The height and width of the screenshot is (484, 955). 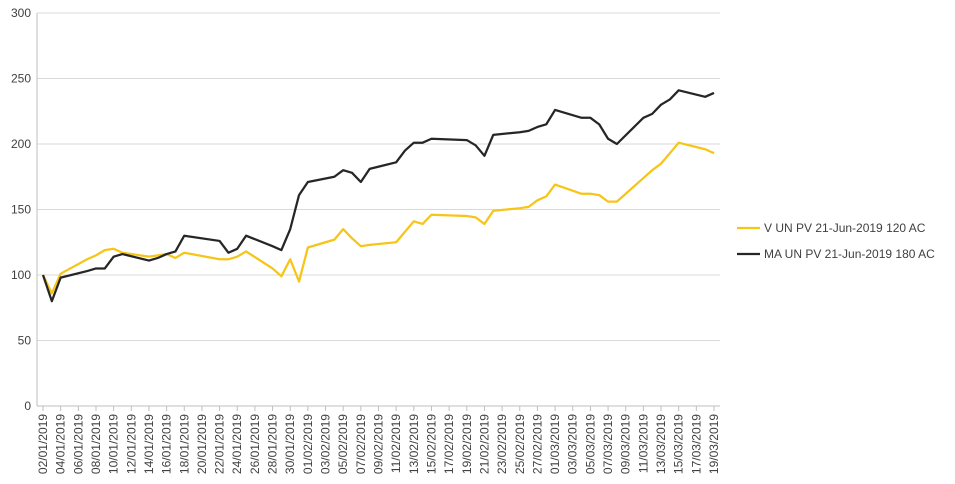 What do you see at coordinates (167, 444) in the screenshot?
I see `x-tick-label: 16/01/2019` at bounding box center [167, 444].